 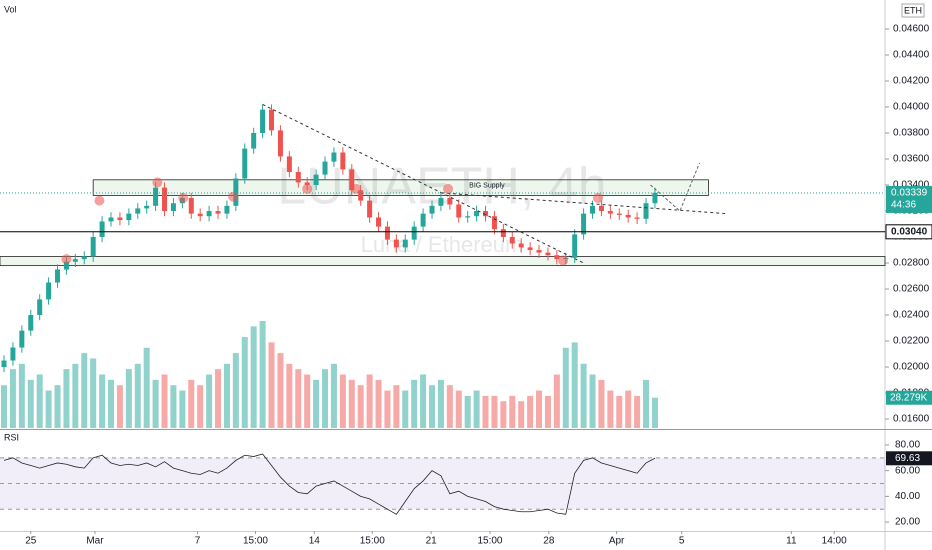 What do you see at coordinates (372, 541) in the screenshot?
I see `x-tick-label: 15:00` at bounding box center [372, 541].